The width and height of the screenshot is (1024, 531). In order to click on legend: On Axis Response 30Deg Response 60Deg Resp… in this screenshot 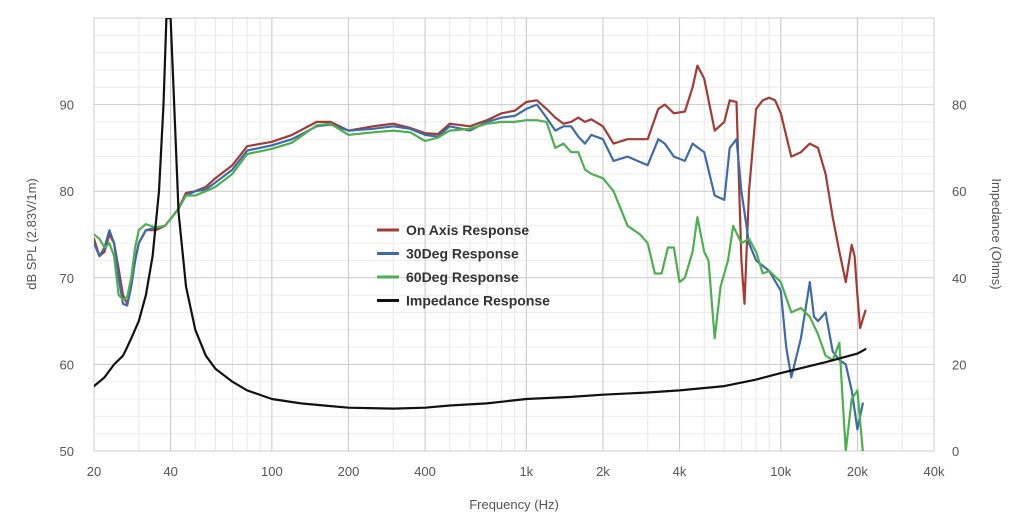, I will do `click(463, 265)`.